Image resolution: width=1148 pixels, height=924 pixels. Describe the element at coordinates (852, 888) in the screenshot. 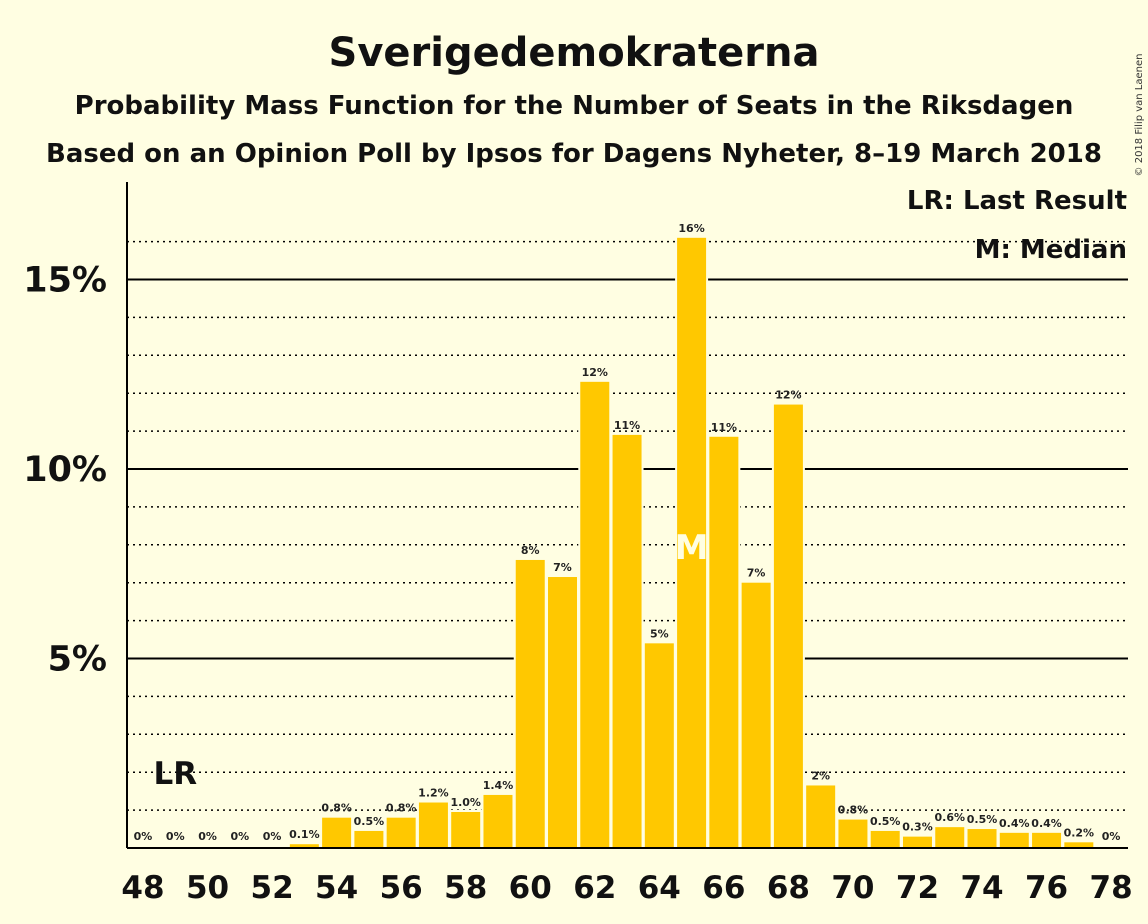

I see `x-tick-label: 70` at that location.